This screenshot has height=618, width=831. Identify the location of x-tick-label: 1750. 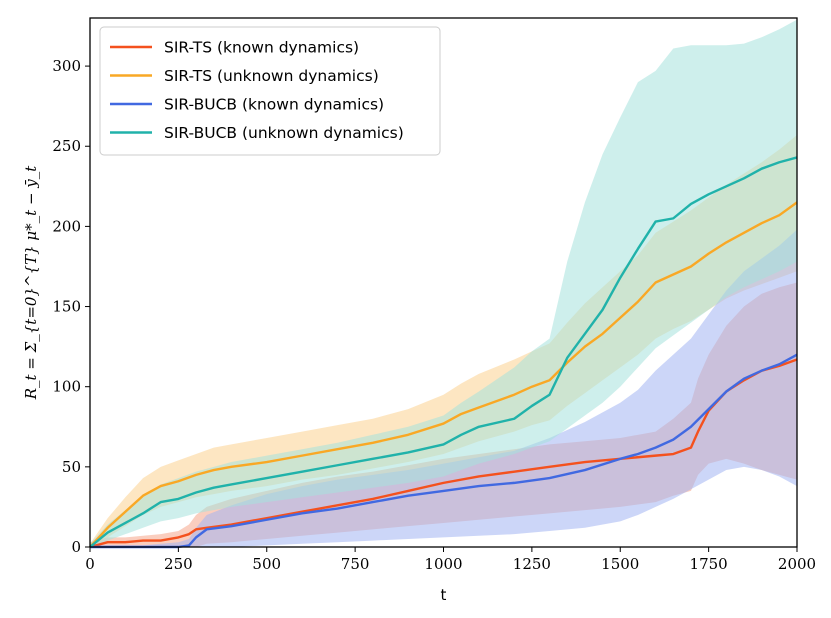
(709, 564).